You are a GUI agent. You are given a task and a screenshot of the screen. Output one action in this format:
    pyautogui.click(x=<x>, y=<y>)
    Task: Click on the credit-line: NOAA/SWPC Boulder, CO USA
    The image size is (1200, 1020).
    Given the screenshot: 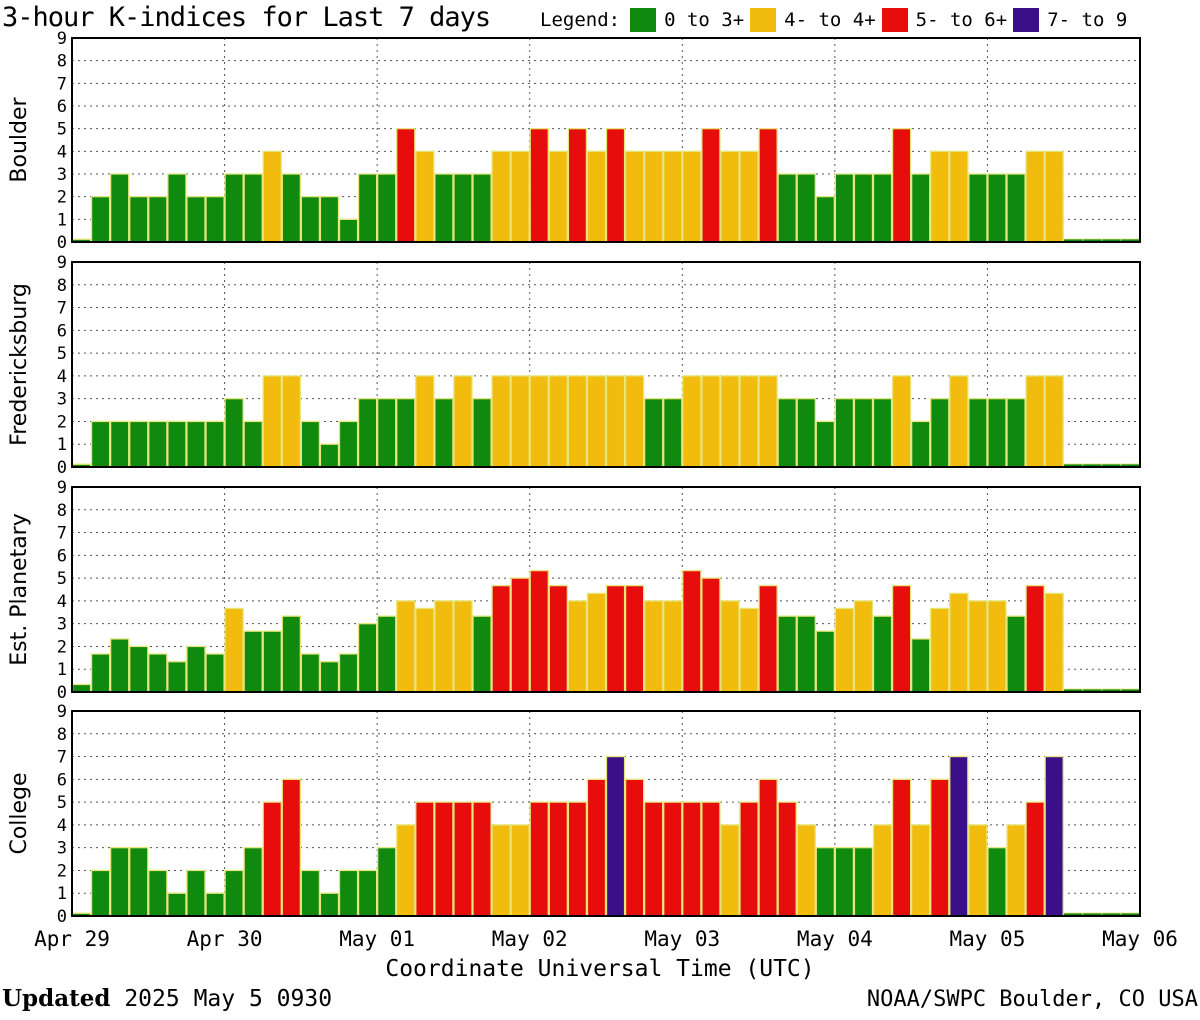 What is the action you would take?
    pyautogui.click(x=1032, y=999)
    